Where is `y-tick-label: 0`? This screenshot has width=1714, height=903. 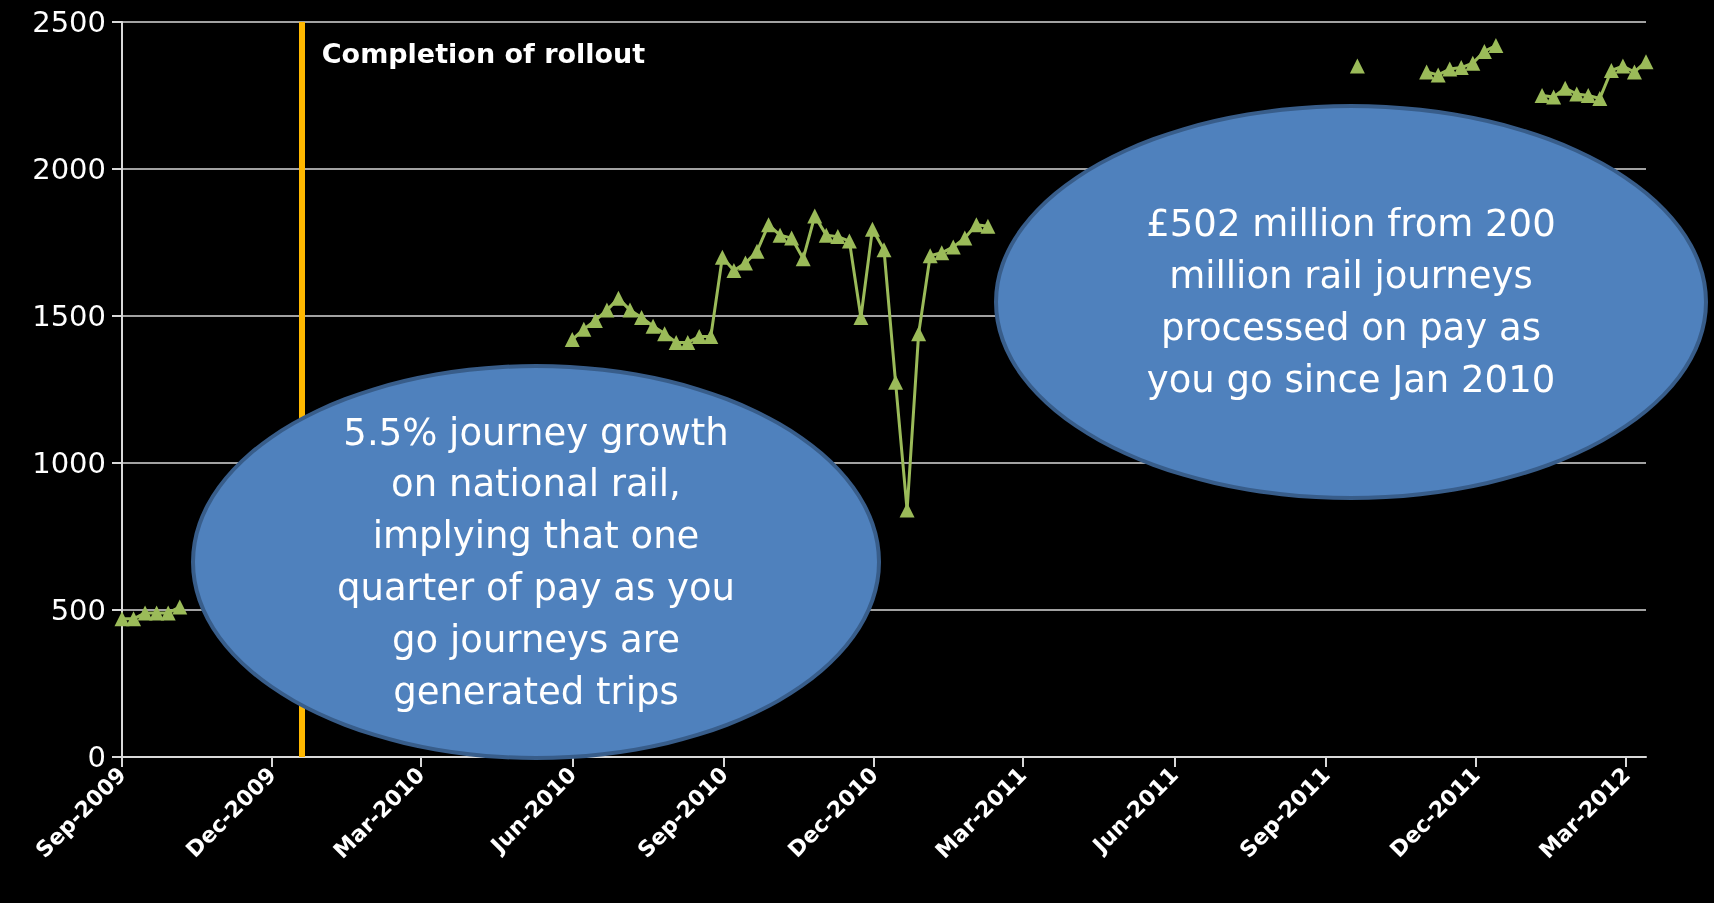
y-tick-label: 0 is located at coordinates (96, 757).